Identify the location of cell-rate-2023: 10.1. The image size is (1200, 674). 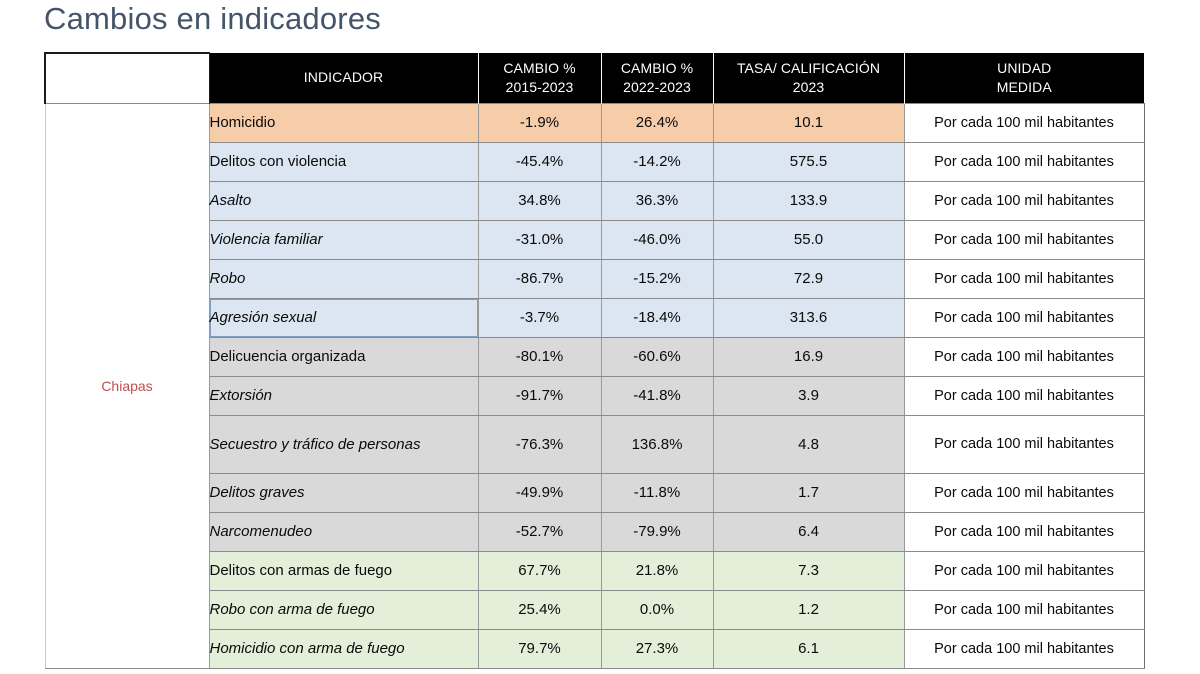
(809, 122).